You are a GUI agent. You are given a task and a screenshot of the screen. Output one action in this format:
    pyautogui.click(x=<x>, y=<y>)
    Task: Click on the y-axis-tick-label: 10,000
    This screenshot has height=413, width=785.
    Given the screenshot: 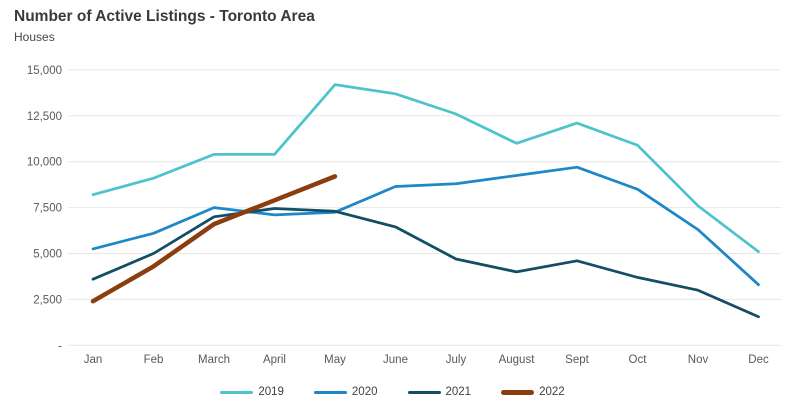 What is the action you would take?
    pyautogui.click(x=44, y=163)
    